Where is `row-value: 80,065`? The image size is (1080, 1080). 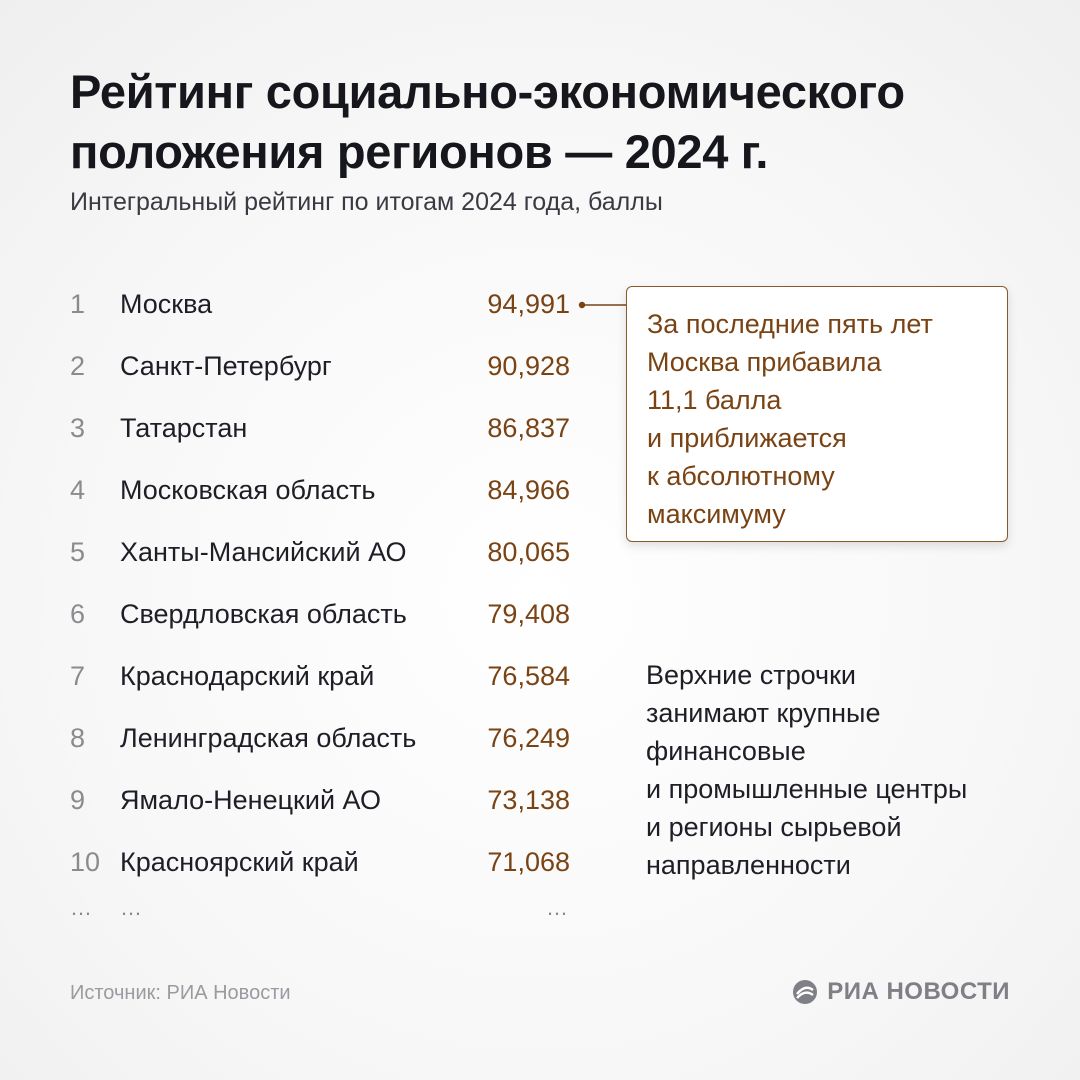
row-value: 80,065 is located at coordinates (528, 552).